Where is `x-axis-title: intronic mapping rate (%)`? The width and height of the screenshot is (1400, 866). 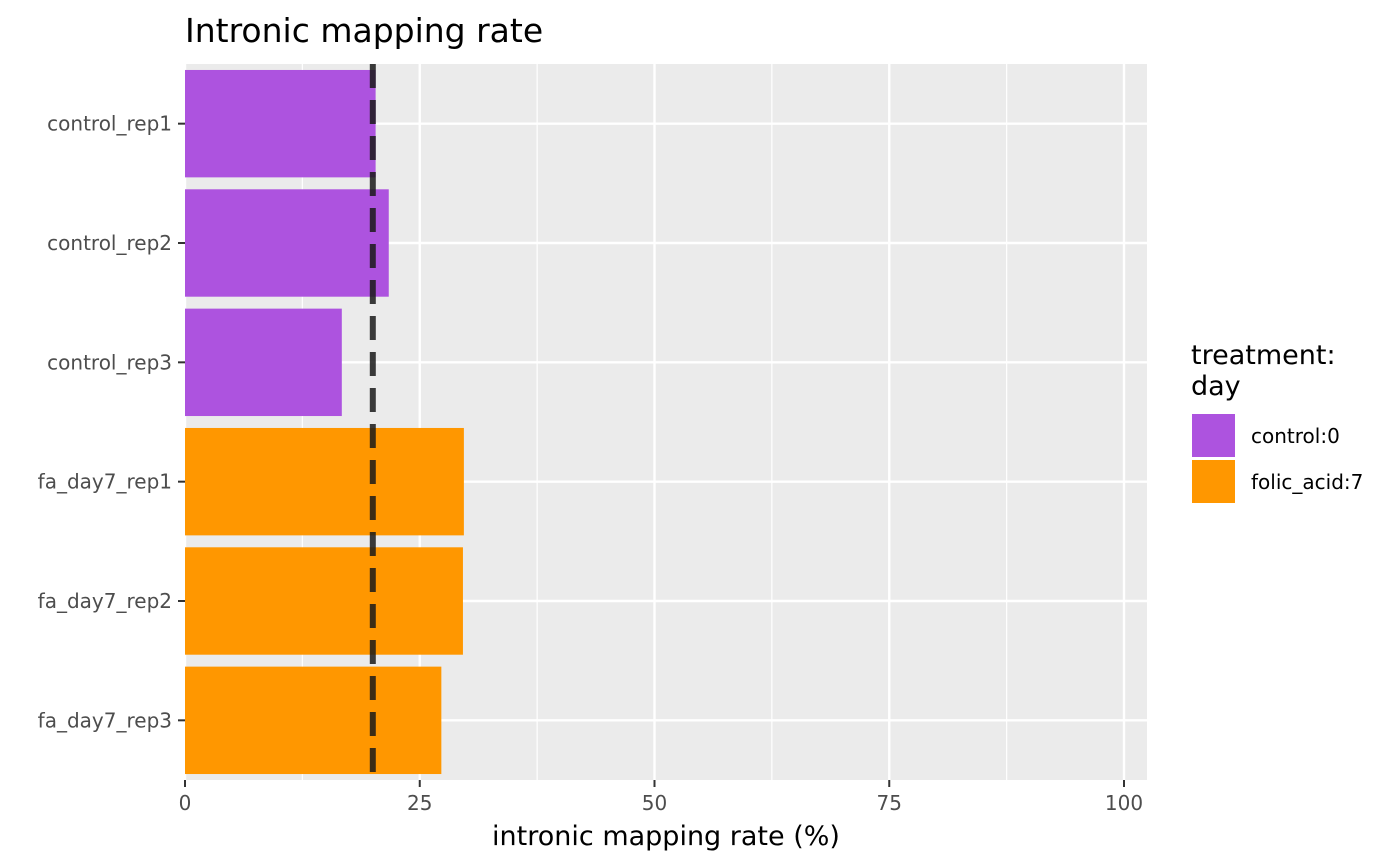
x-axis-title: intronic mapping rate (%) is located at coordinates (666, 836).